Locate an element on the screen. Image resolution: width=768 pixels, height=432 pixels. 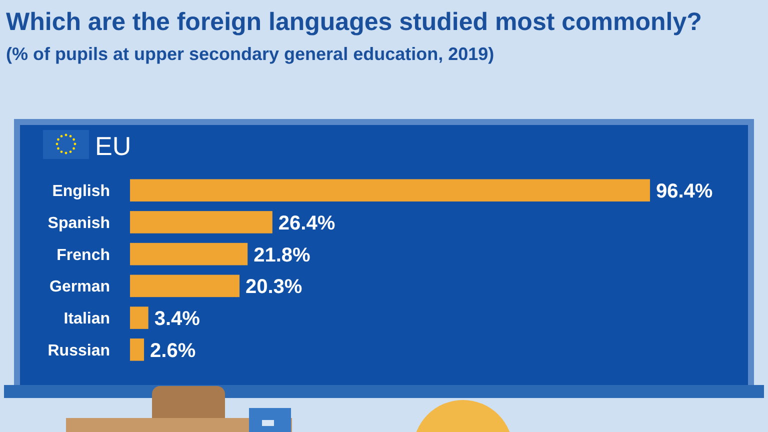
chart-subtitle: (% of pupils at upper secondary general education, 2019) is located at coordinates (250, 54).